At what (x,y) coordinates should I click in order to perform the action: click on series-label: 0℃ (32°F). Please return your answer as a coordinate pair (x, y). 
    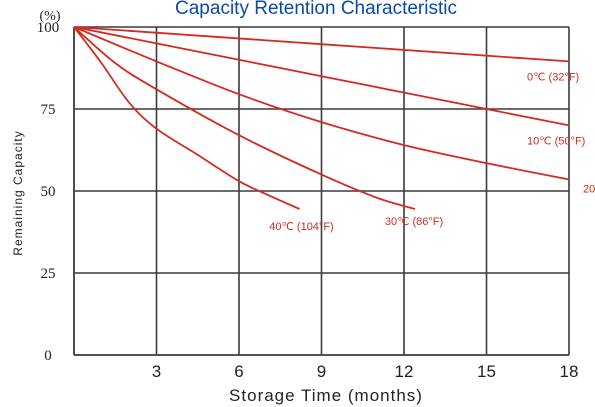
    Looking at the image, I should click on (553, 77).